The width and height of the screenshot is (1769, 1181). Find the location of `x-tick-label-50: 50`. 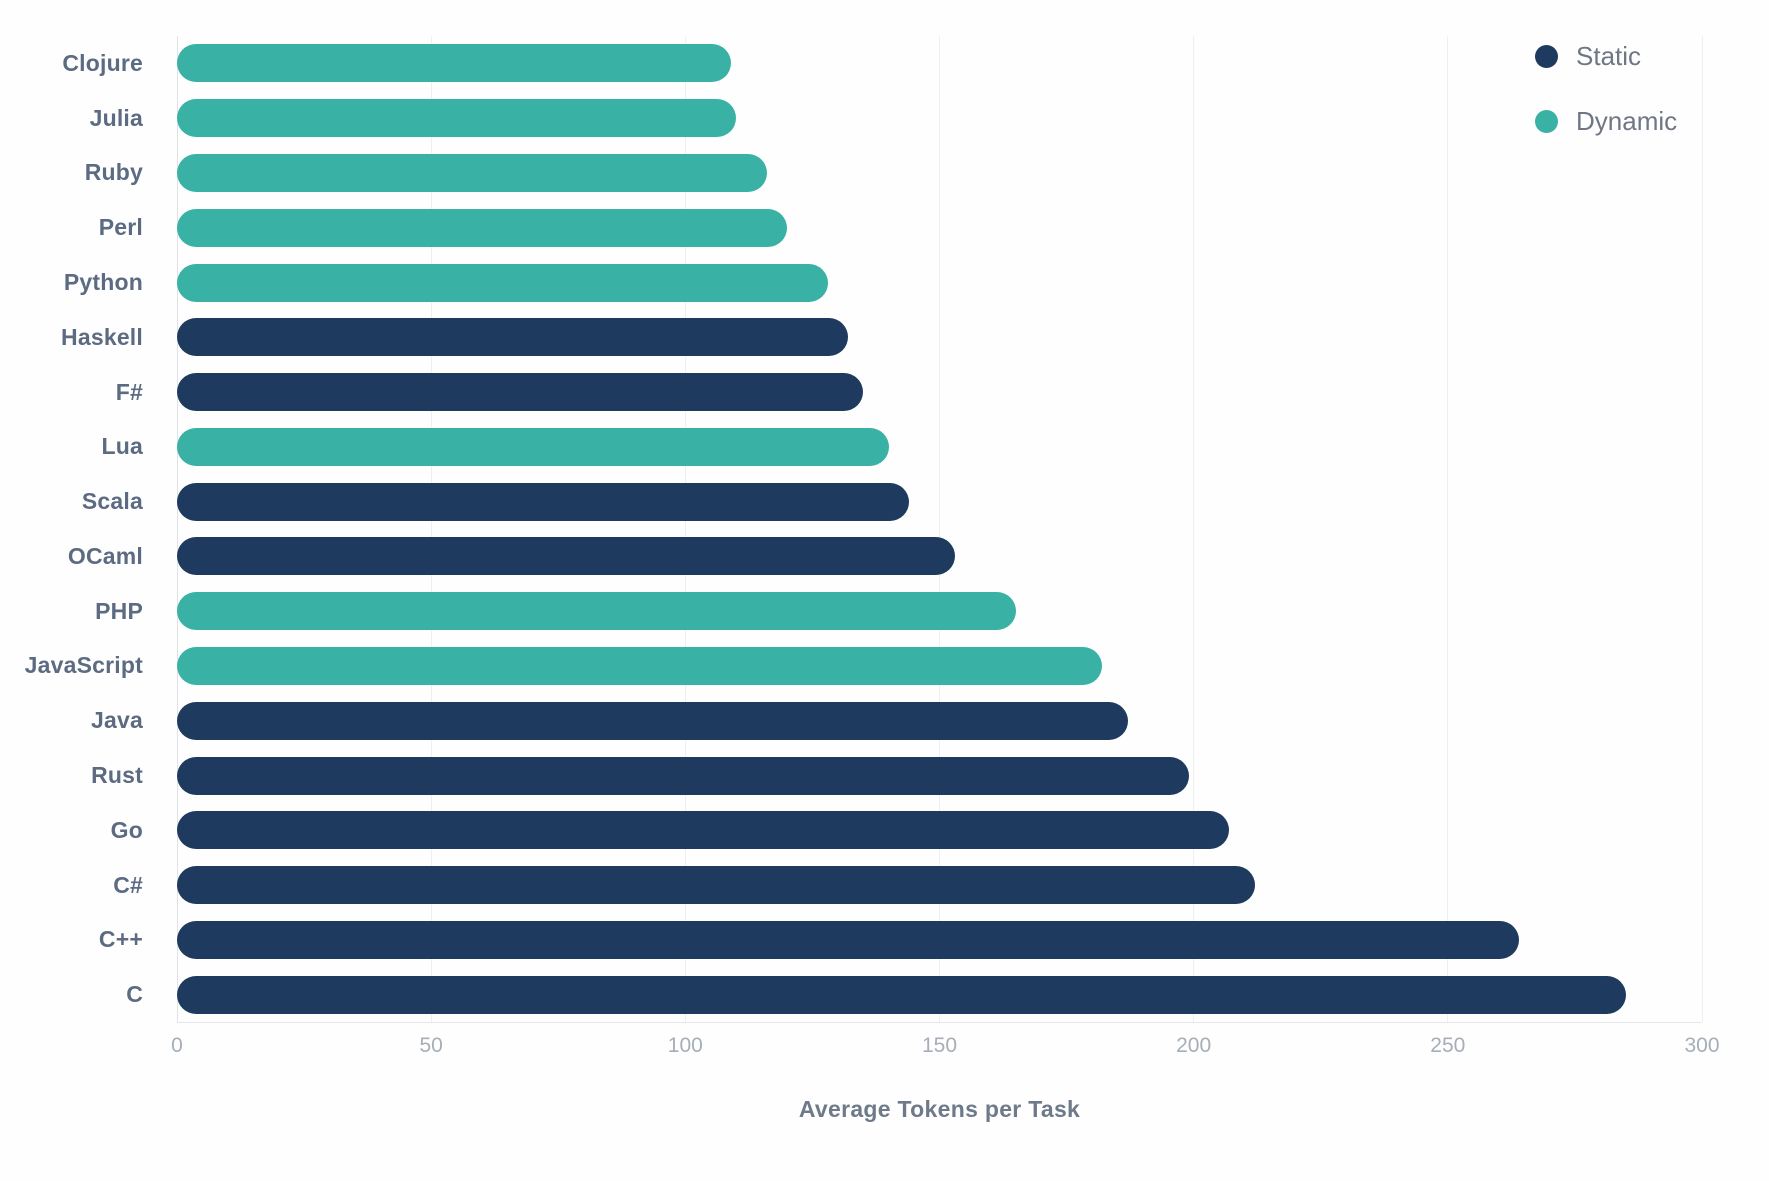

x-tick-label-50: 50 is located at coordinates (431, 1045).